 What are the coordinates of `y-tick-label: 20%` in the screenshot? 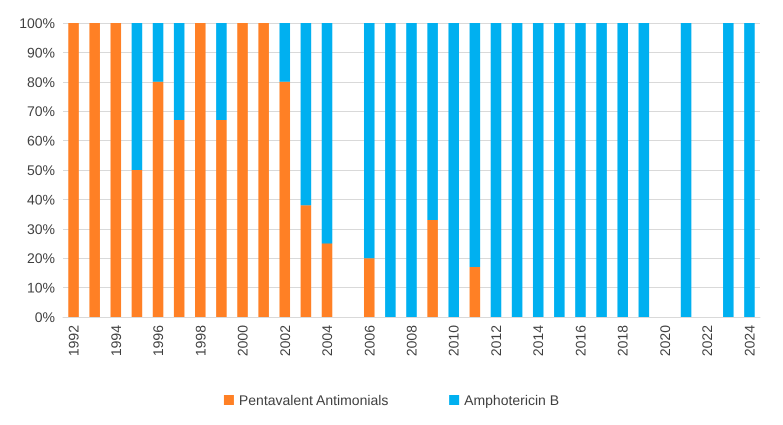 It's located at (40, 258).